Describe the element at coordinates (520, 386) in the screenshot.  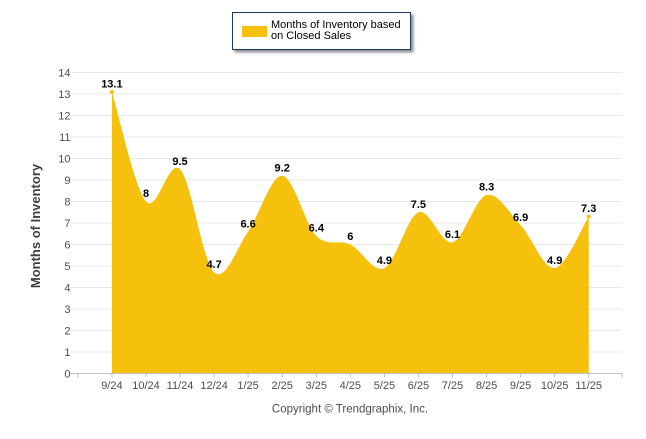
I see `svg-text: 9/25` at that location.